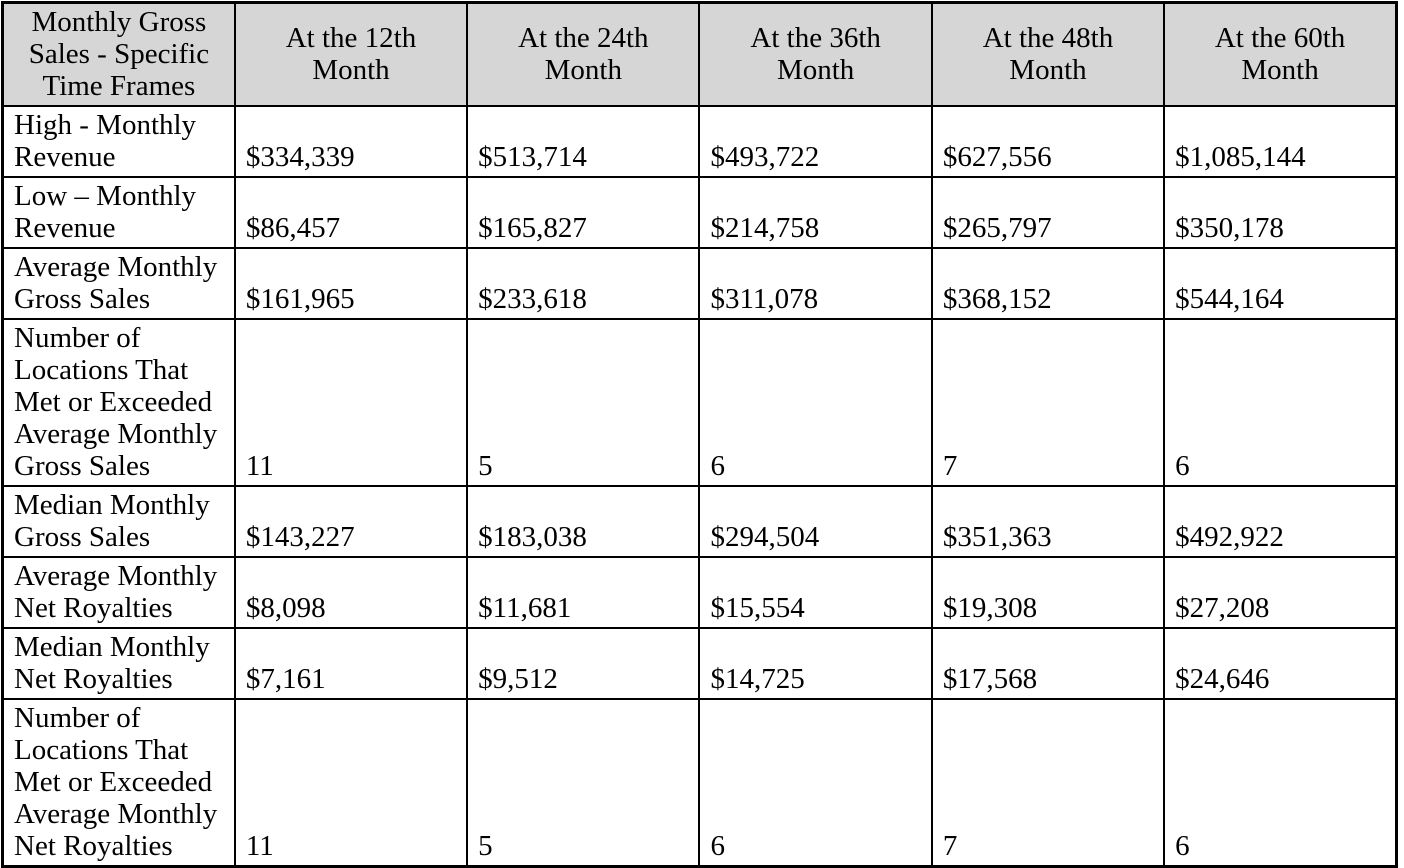 The image size is (1404, 868). I want to click on value-cell: $350,178, so click(1280, 212).